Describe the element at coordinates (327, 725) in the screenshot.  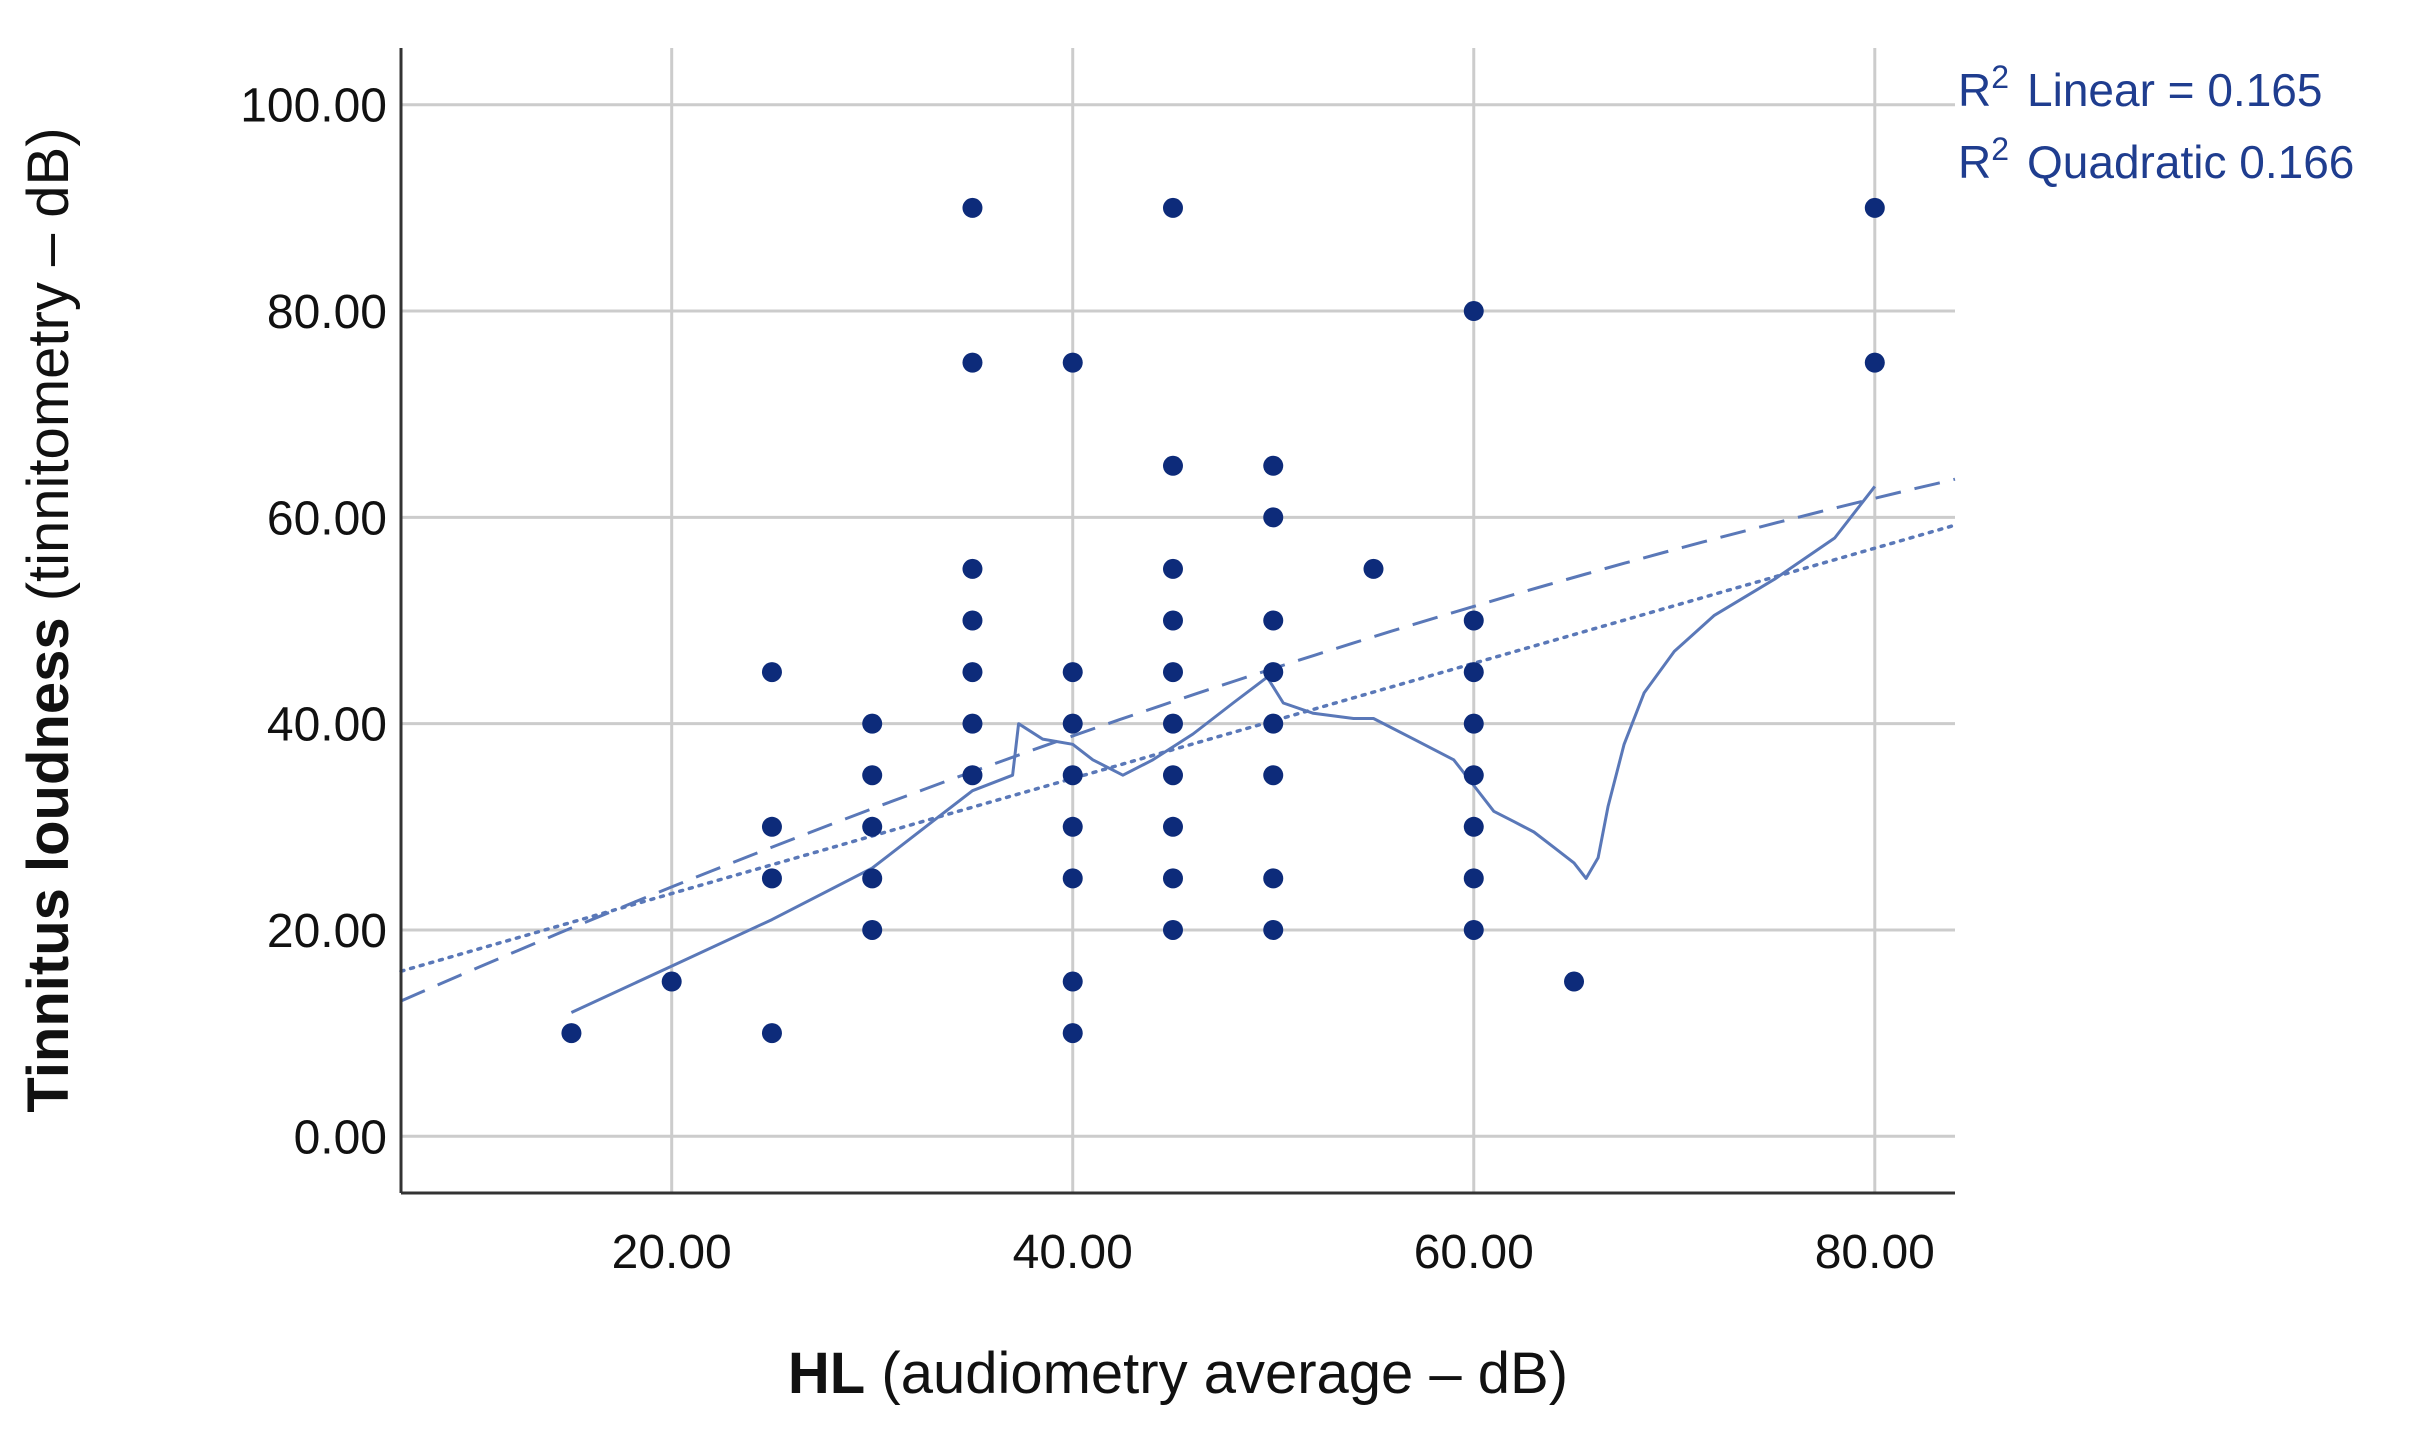
I see `y-tick-label: 40.00` at that location.